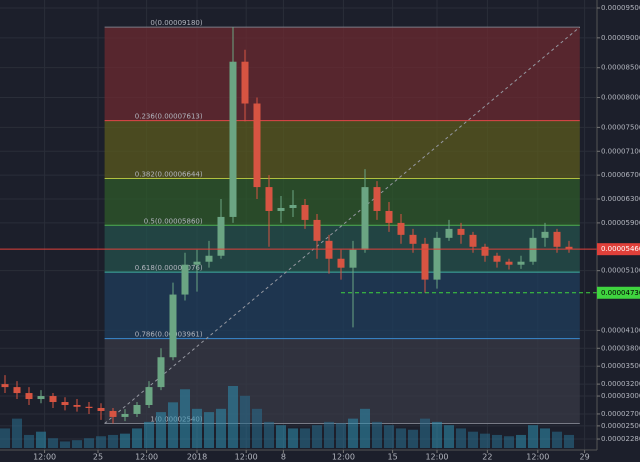 Image resolution: width=640 pixels, height=462 pixels. I want to click on price-tag-label: 0.00004730, so click(620, 293).